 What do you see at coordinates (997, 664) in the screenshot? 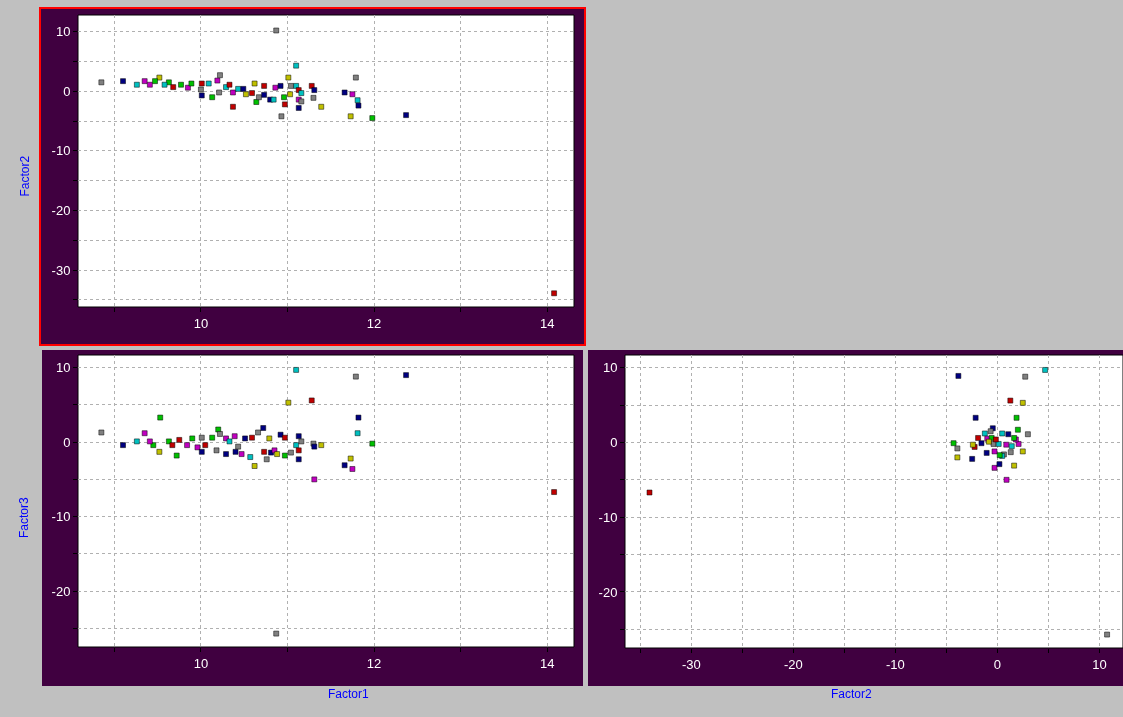
I see `x-tick-label: 0` at bounding box center [997, 664].